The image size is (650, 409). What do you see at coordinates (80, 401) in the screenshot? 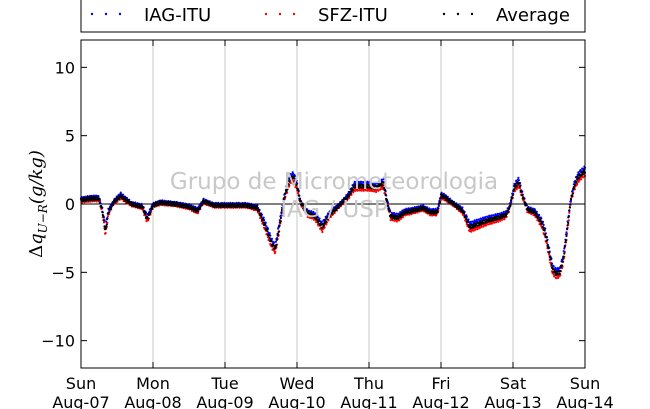
I see `x-tick-label-date: Aug-07` at bounding box center [80, 401].